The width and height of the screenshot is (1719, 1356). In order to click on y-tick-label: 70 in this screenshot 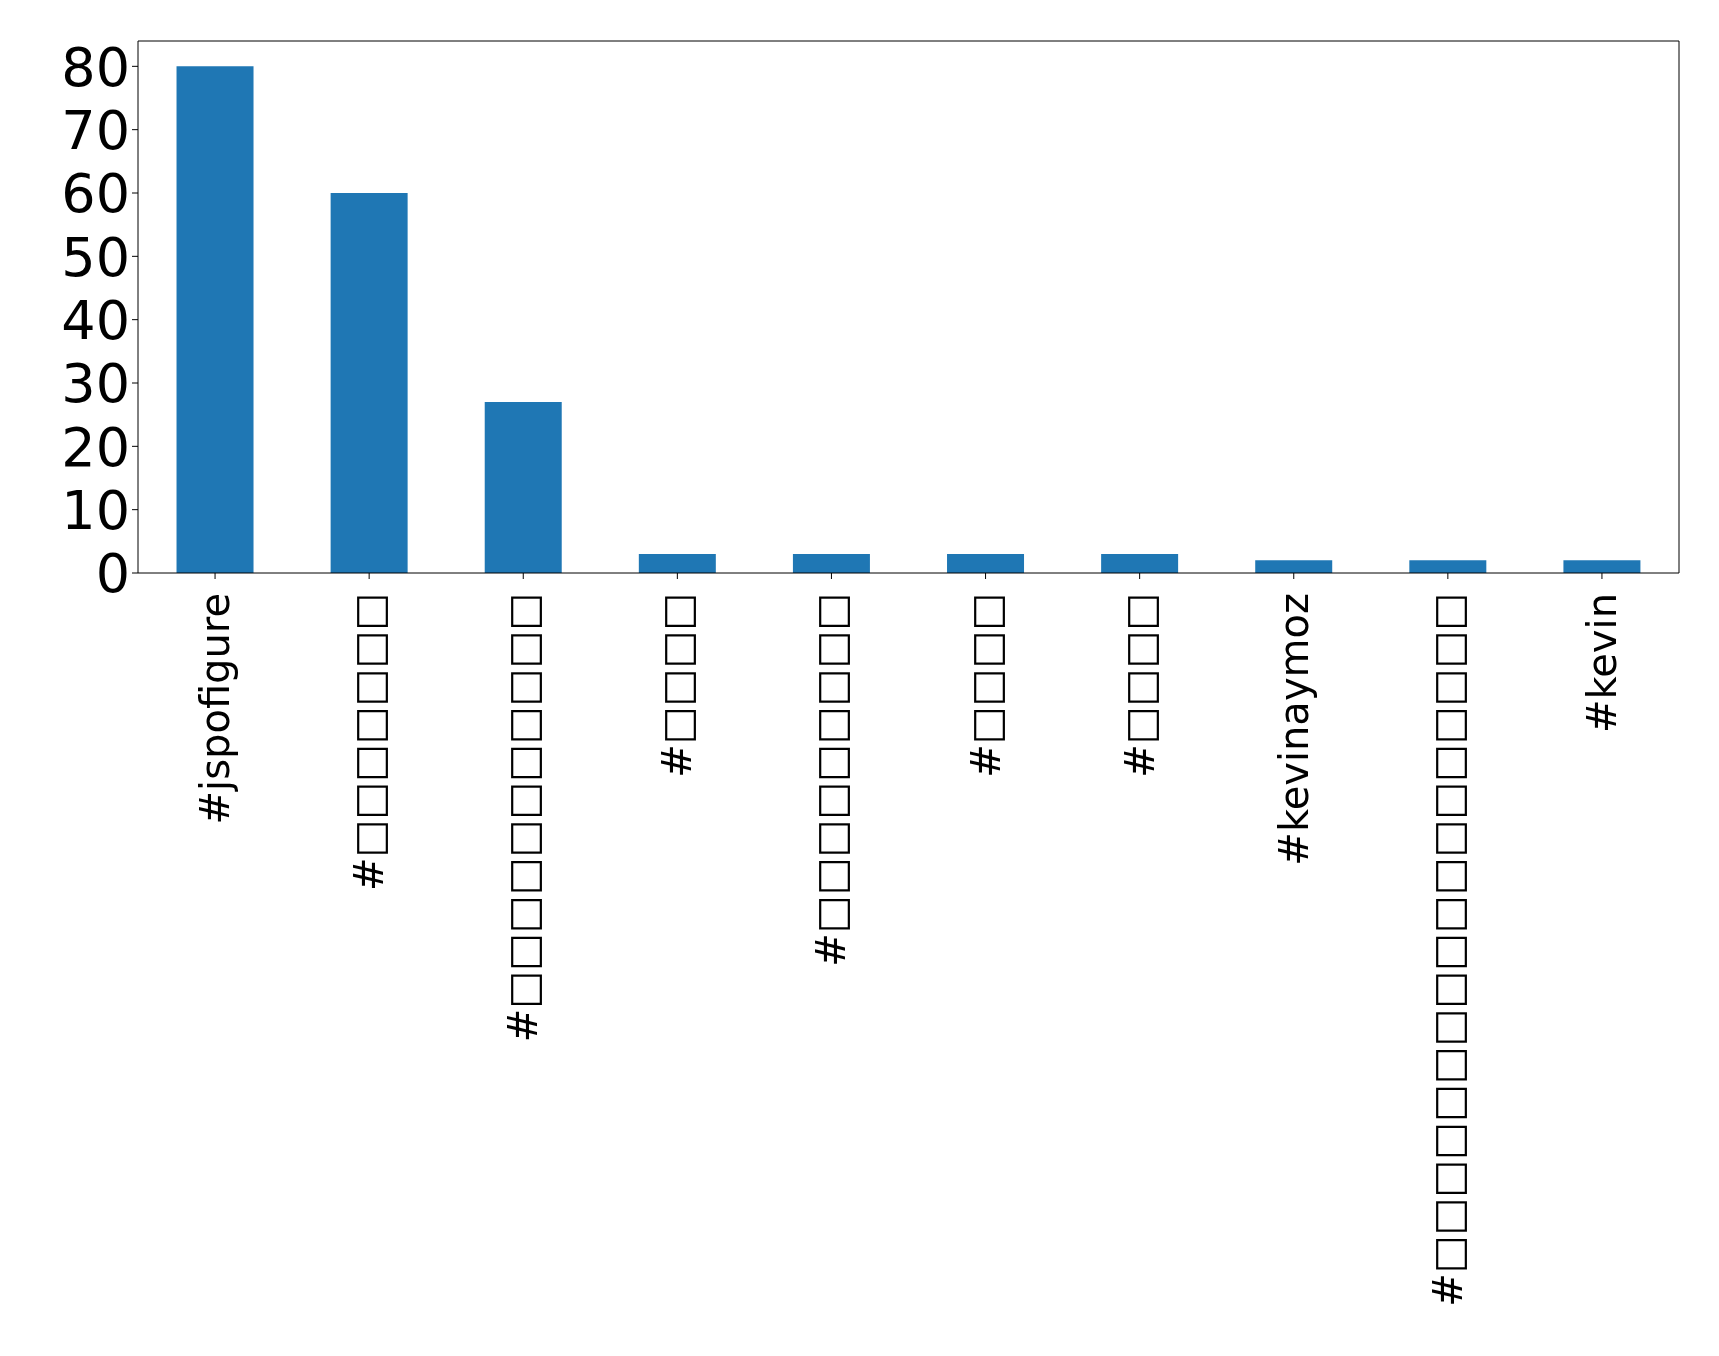, I will do `click(95, 130)`.